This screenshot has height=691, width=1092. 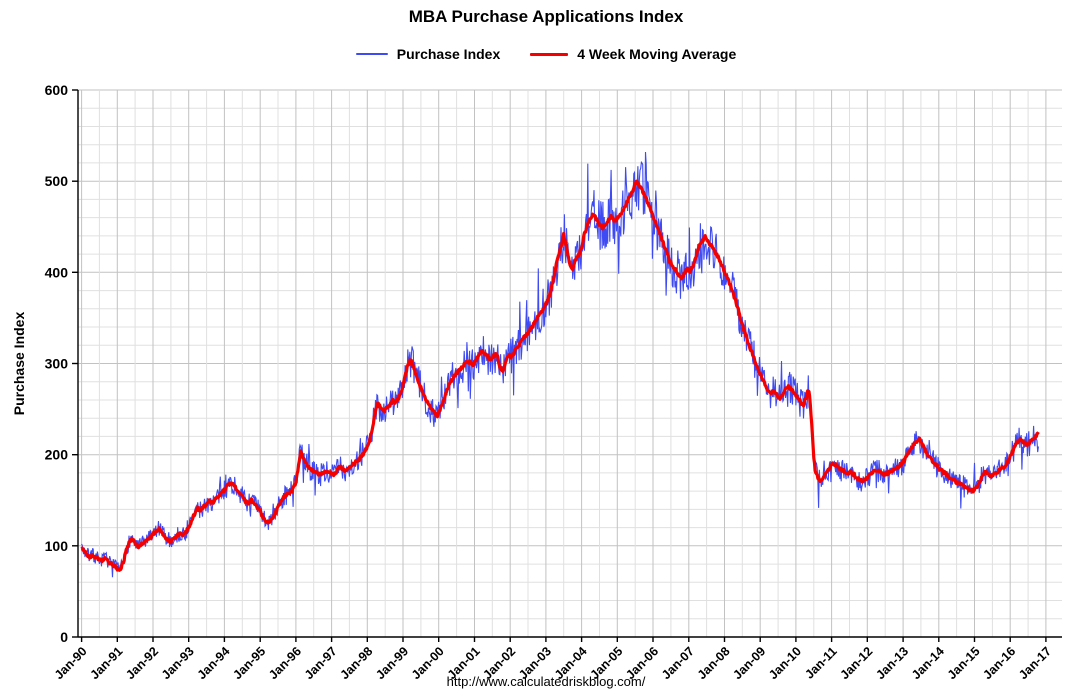 What do you see at coordinates (57, 90) in the screenshot?
I see `y-tick-label: 600` at bounding box center [57, 90].